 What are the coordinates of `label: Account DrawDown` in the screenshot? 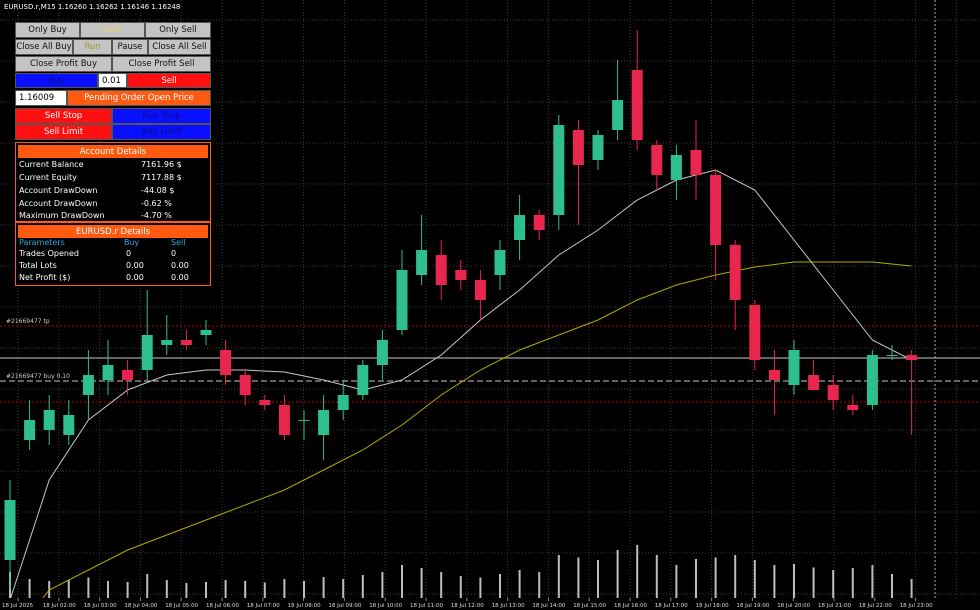 It's located at (58, 203).